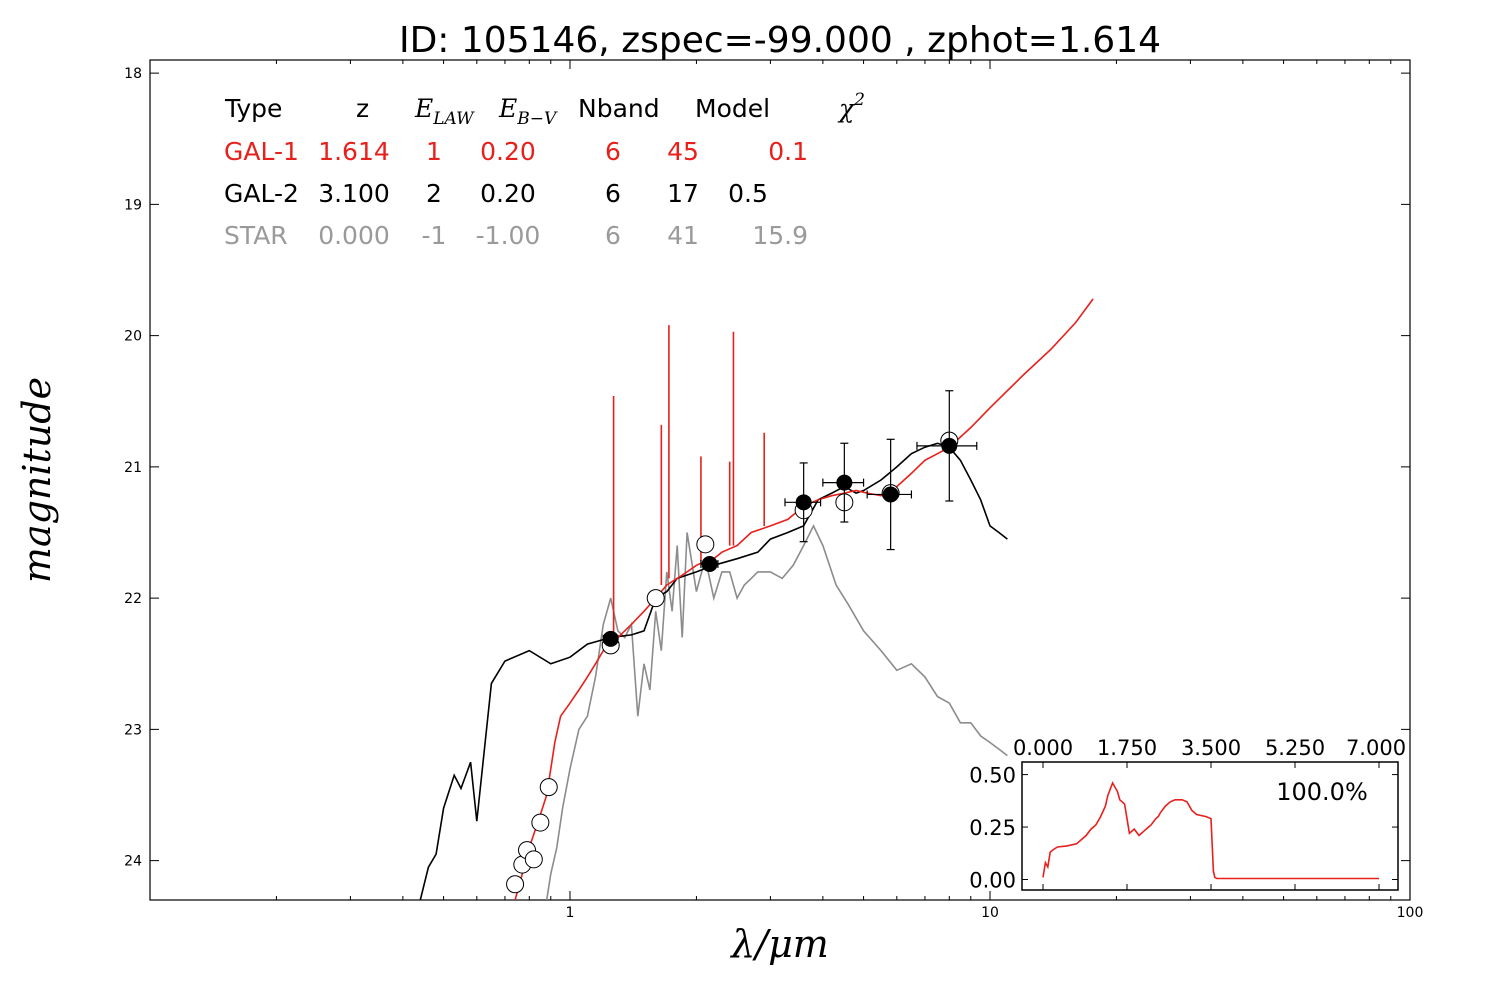 This screenshot has height=1000, width=1500. What do you see at coordinates (261, 193) in the screenshot?
I see `table-cell-type: GAL-2` at bounding box center [261, 193].